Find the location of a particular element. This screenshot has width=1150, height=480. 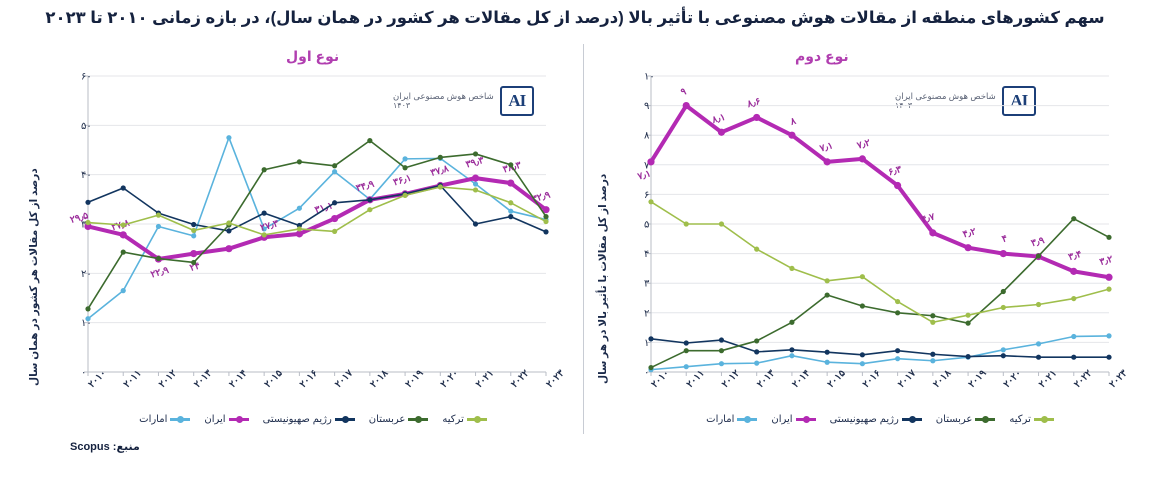

x-tick-label: ۲۰۲۳ is located at coordinates (555, 378).